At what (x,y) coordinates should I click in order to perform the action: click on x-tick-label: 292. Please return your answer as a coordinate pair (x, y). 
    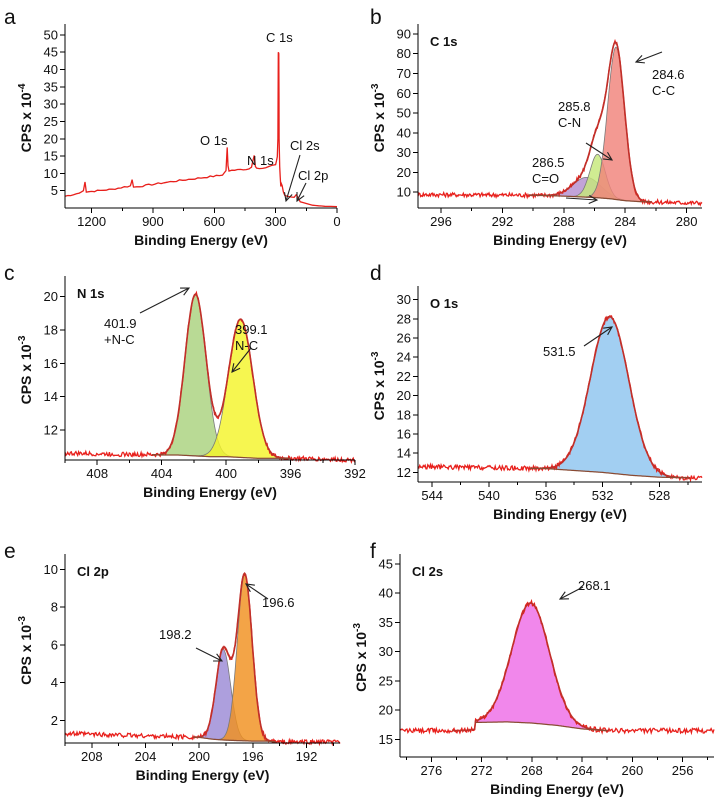
    Looking at the image, I should click on (503, 221).